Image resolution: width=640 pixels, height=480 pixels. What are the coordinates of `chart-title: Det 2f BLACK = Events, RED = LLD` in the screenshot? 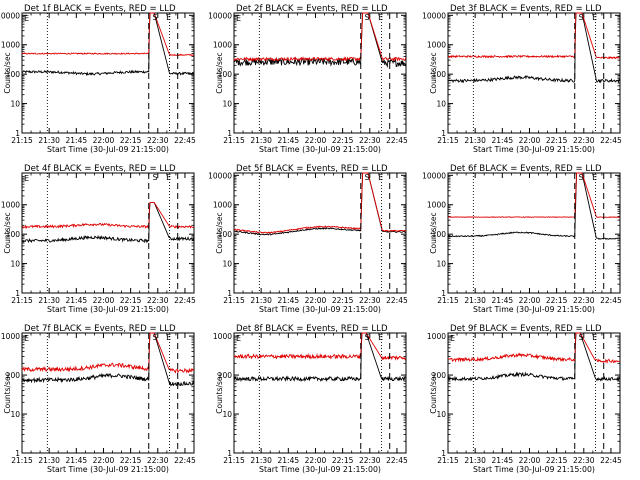 It's located at (312, 9).